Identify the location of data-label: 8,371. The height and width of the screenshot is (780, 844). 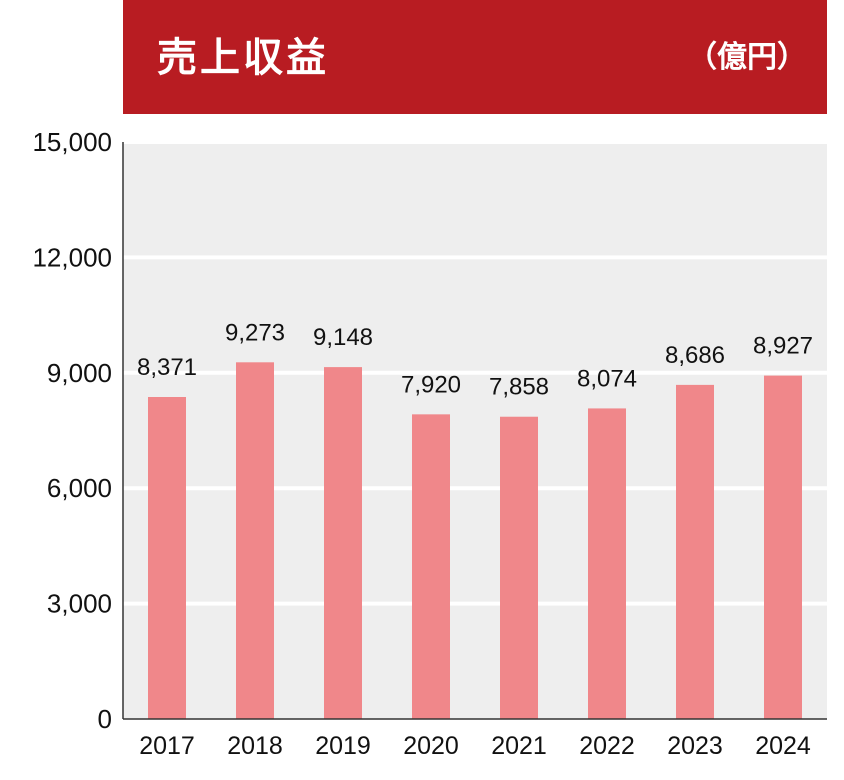
(167, 367).